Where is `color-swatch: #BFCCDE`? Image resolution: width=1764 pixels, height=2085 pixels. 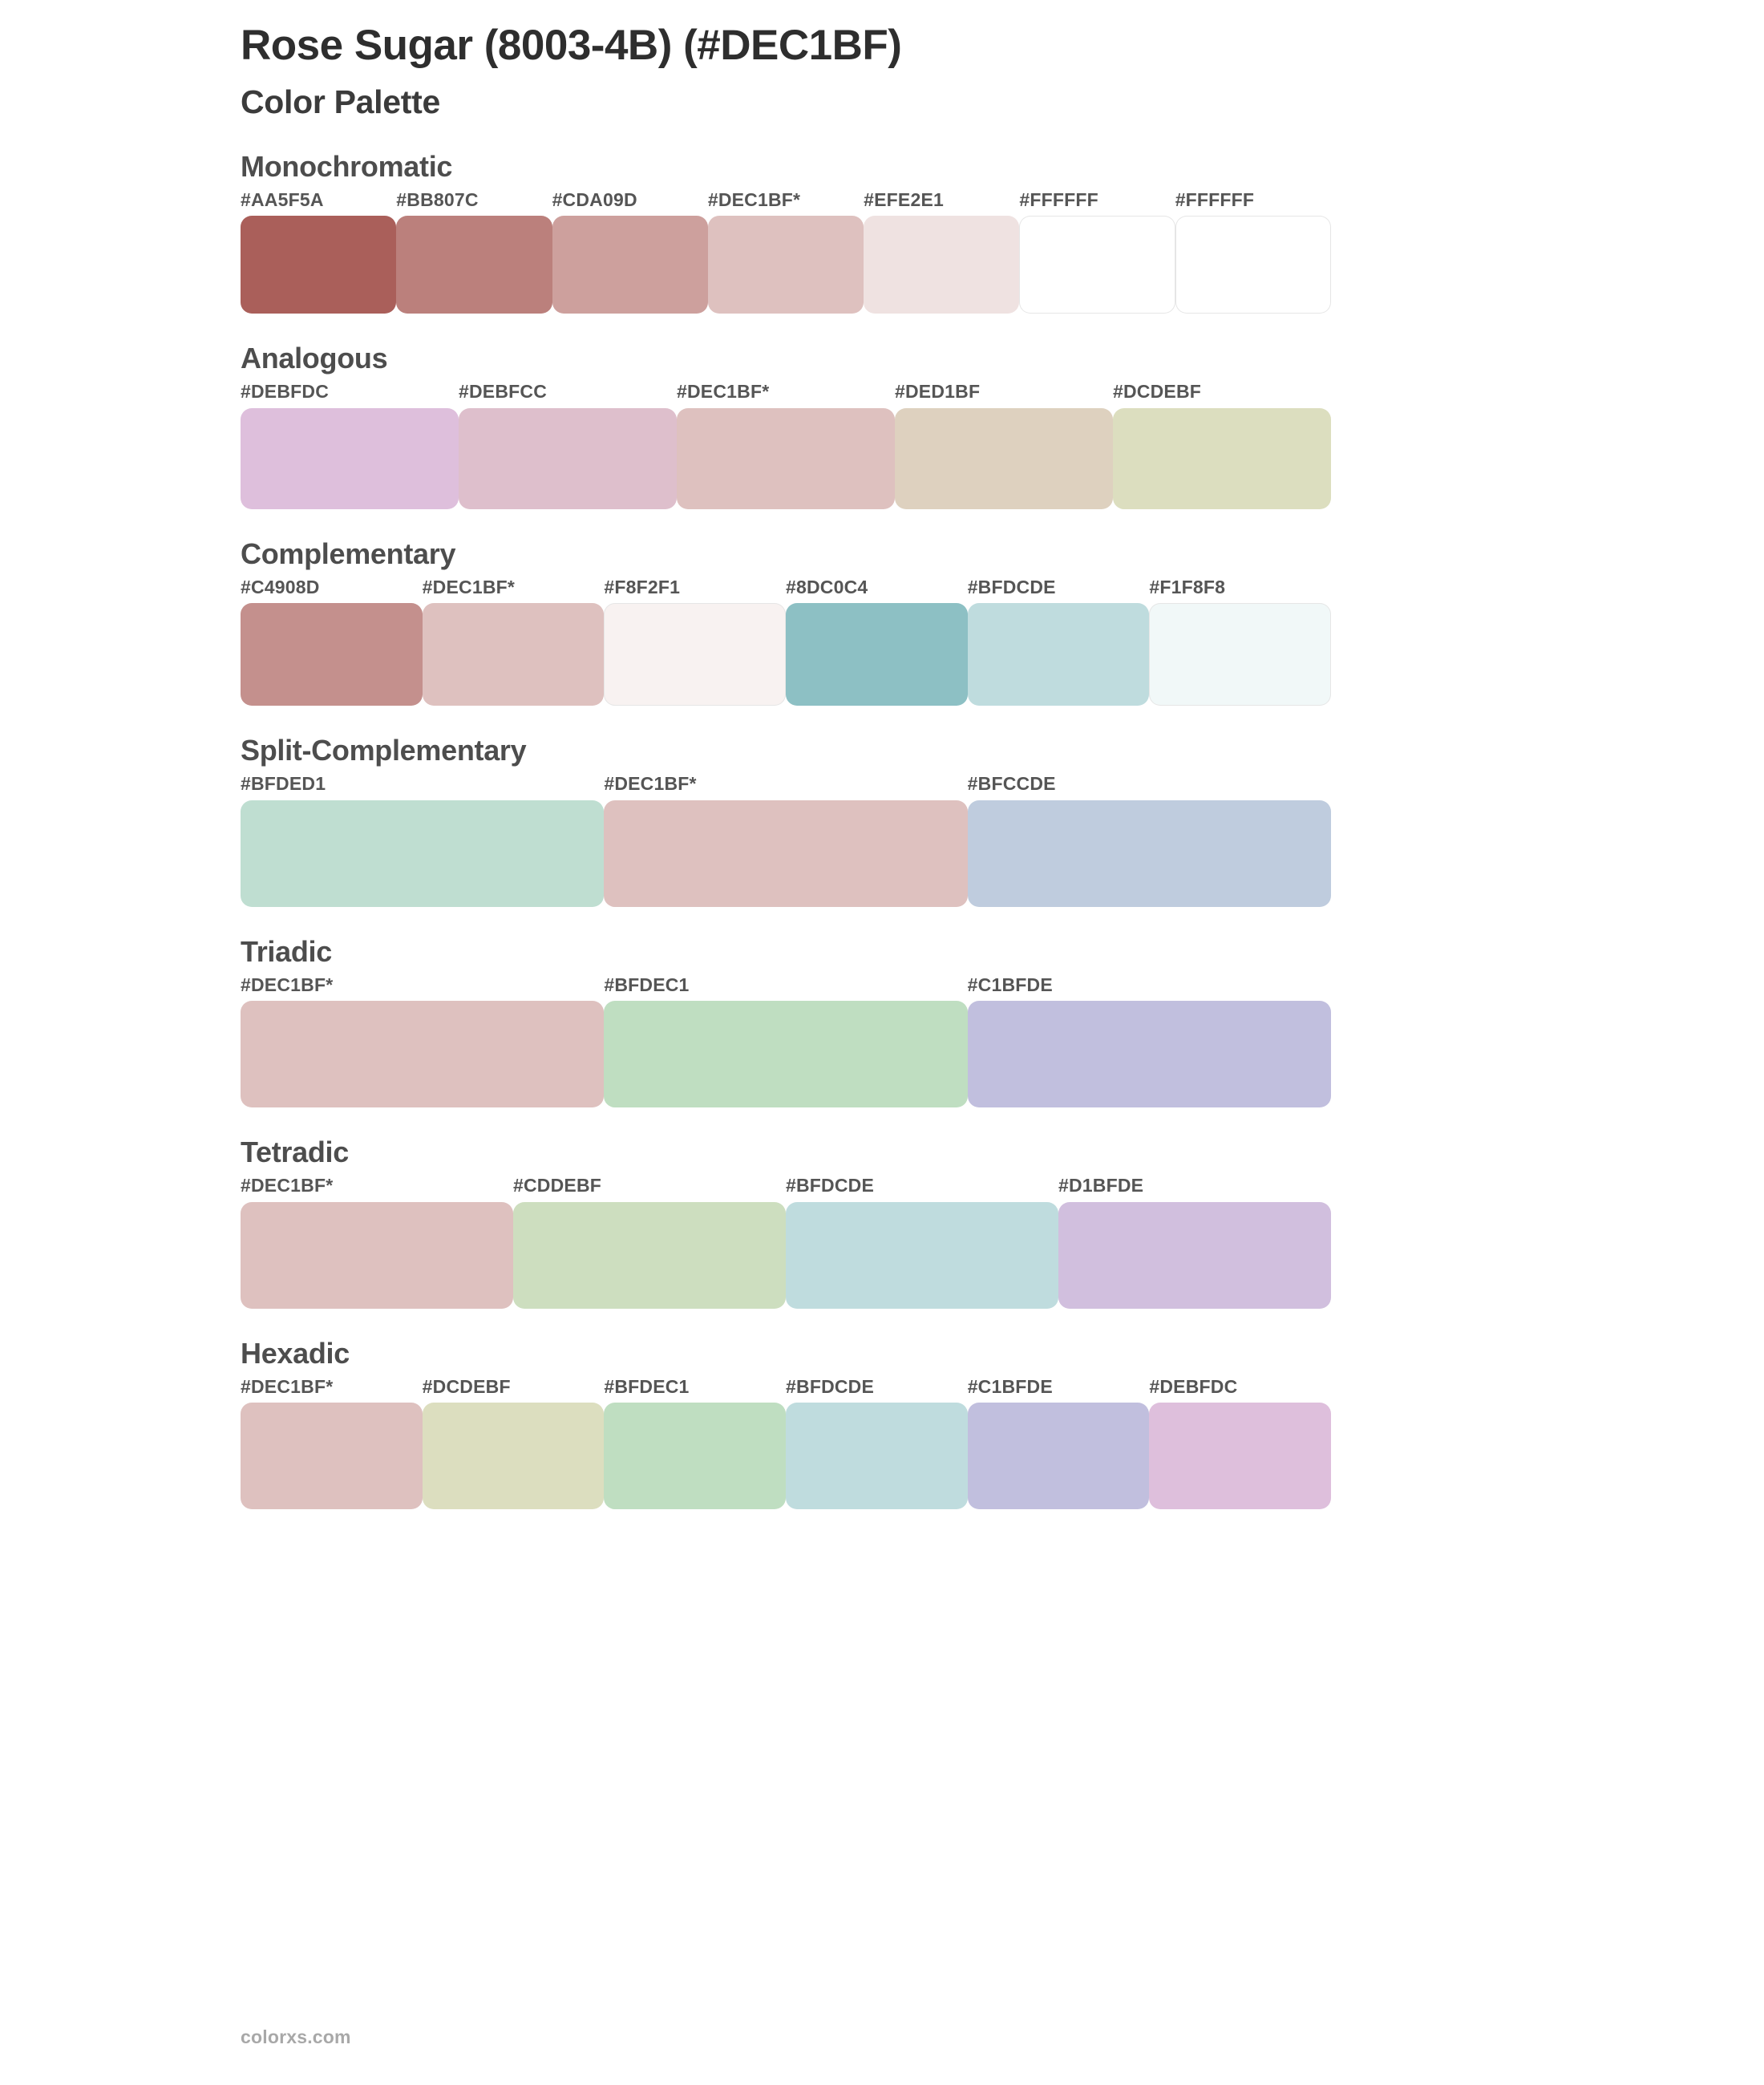
color-swatch: #BFCCDE is located at coordinates (1149, 840).